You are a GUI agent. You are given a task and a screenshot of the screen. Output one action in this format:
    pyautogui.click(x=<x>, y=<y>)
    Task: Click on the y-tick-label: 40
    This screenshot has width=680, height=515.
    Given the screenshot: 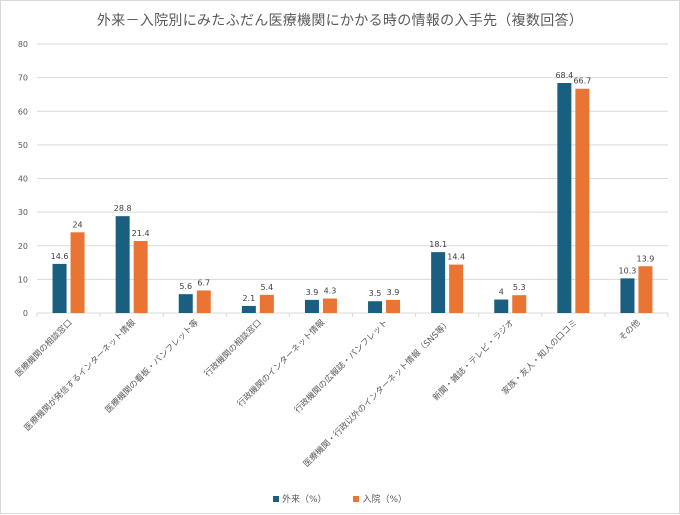 What is the action you would take?
    pyautogui.click(x=23, y=179)
    